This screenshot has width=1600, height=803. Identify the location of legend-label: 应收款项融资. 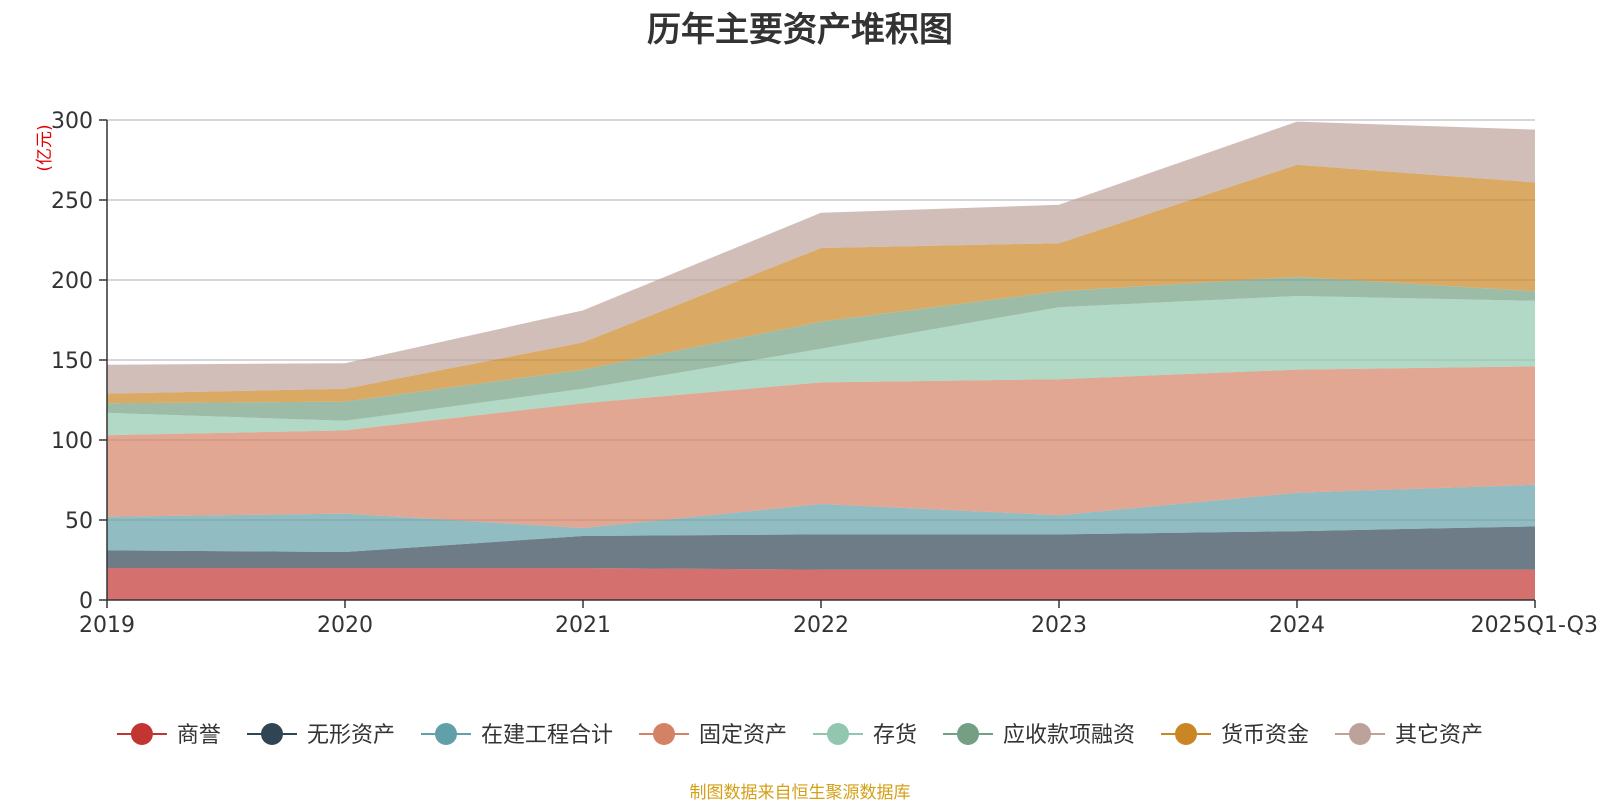
(1069, 735).